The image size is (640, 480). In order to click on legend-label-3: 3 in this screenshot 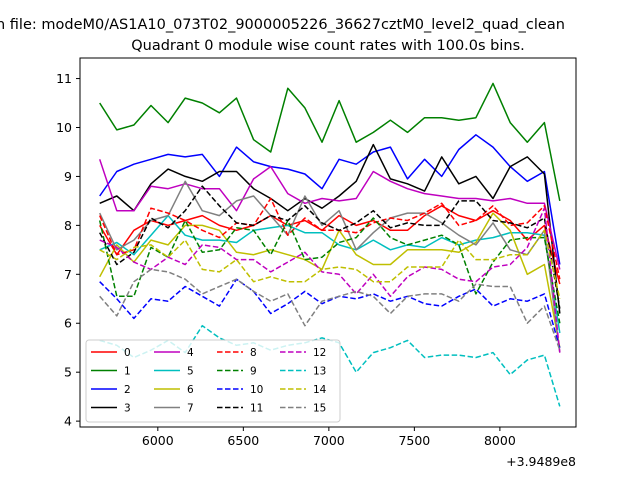, I will do `click(127, 409)`.